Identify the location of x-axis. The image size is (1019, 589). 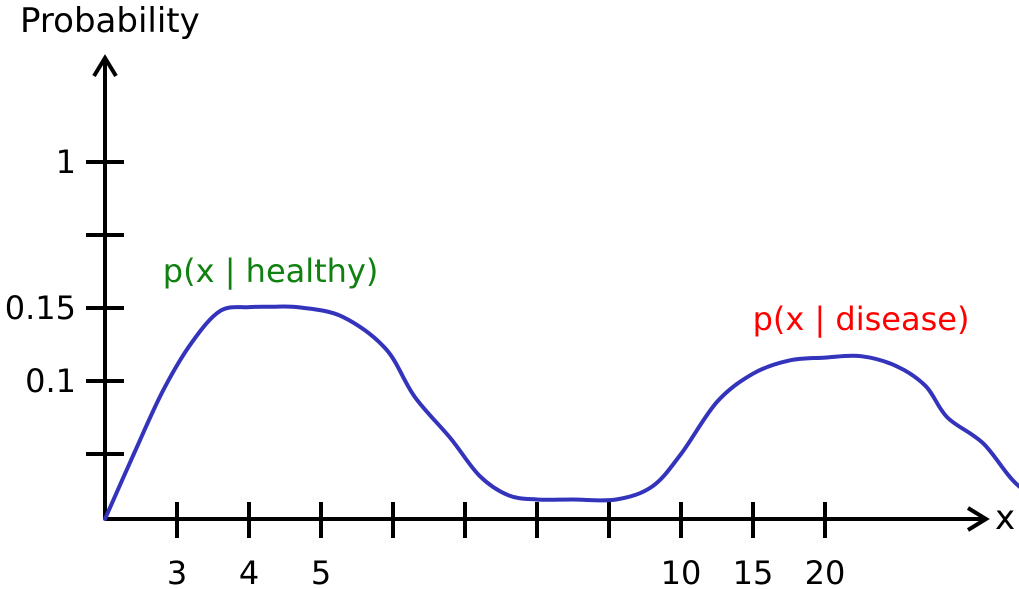
(547, 519).